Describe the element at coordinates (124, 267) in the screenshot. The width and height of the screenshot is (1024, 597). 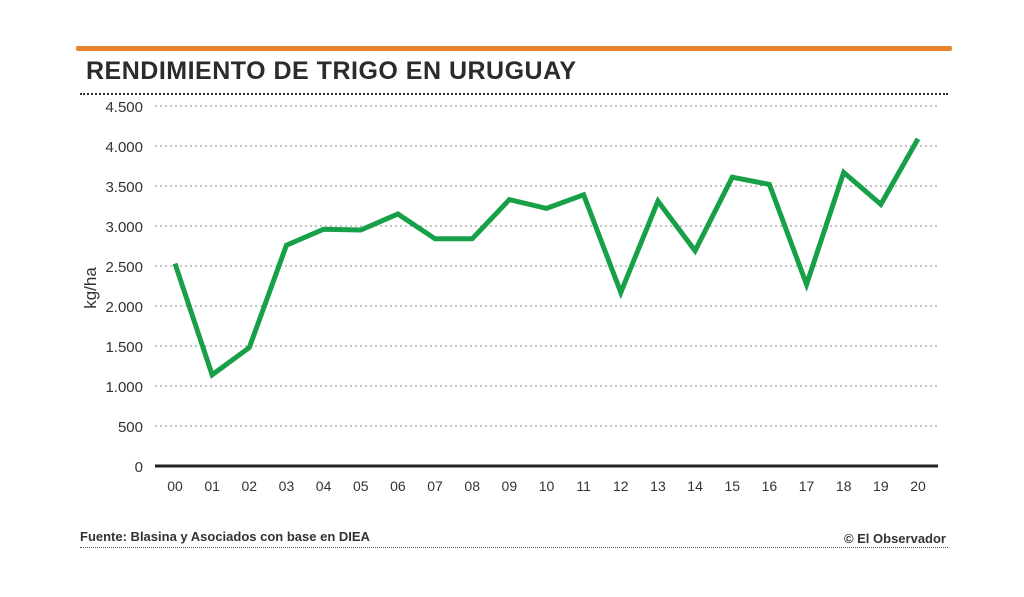
I see `y-tick-label: 2.500` at that location.